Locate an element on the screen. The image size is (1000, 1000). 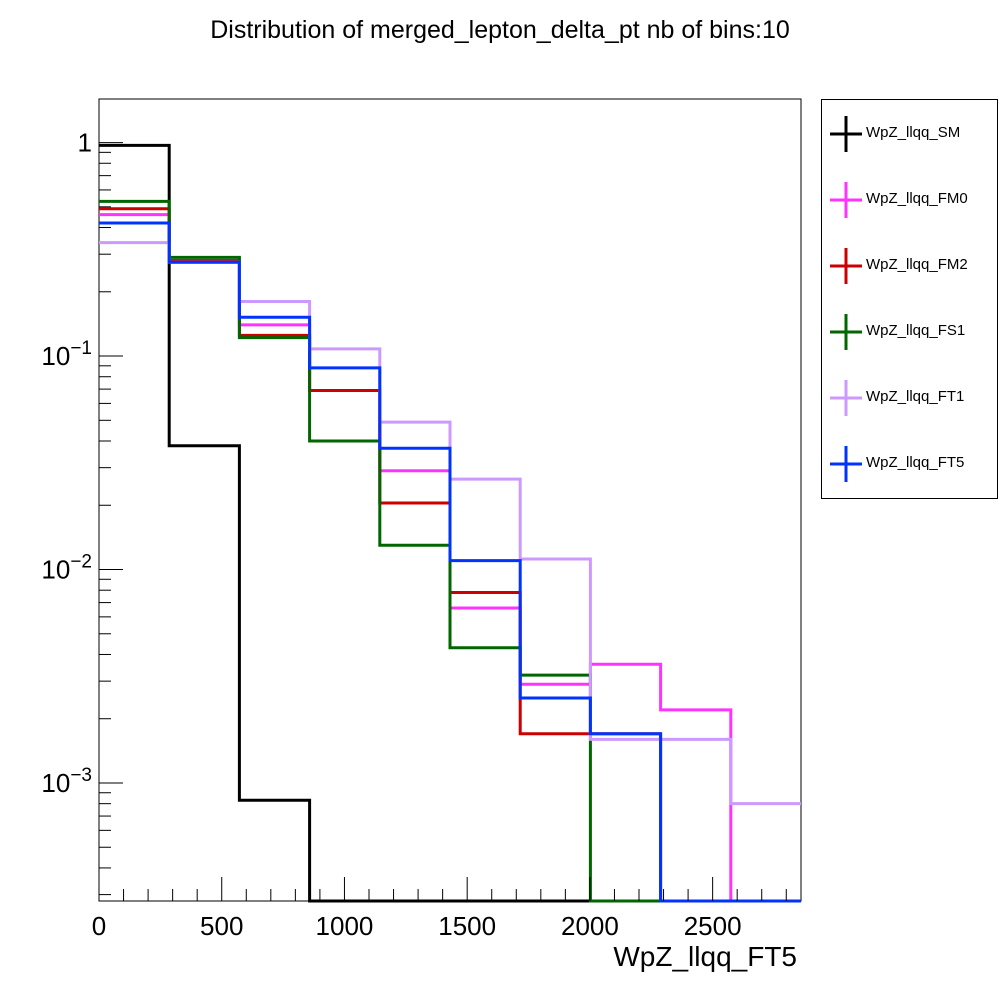
legend-entry: WpZ_llqq_SM is located at coordinates (909, 134).